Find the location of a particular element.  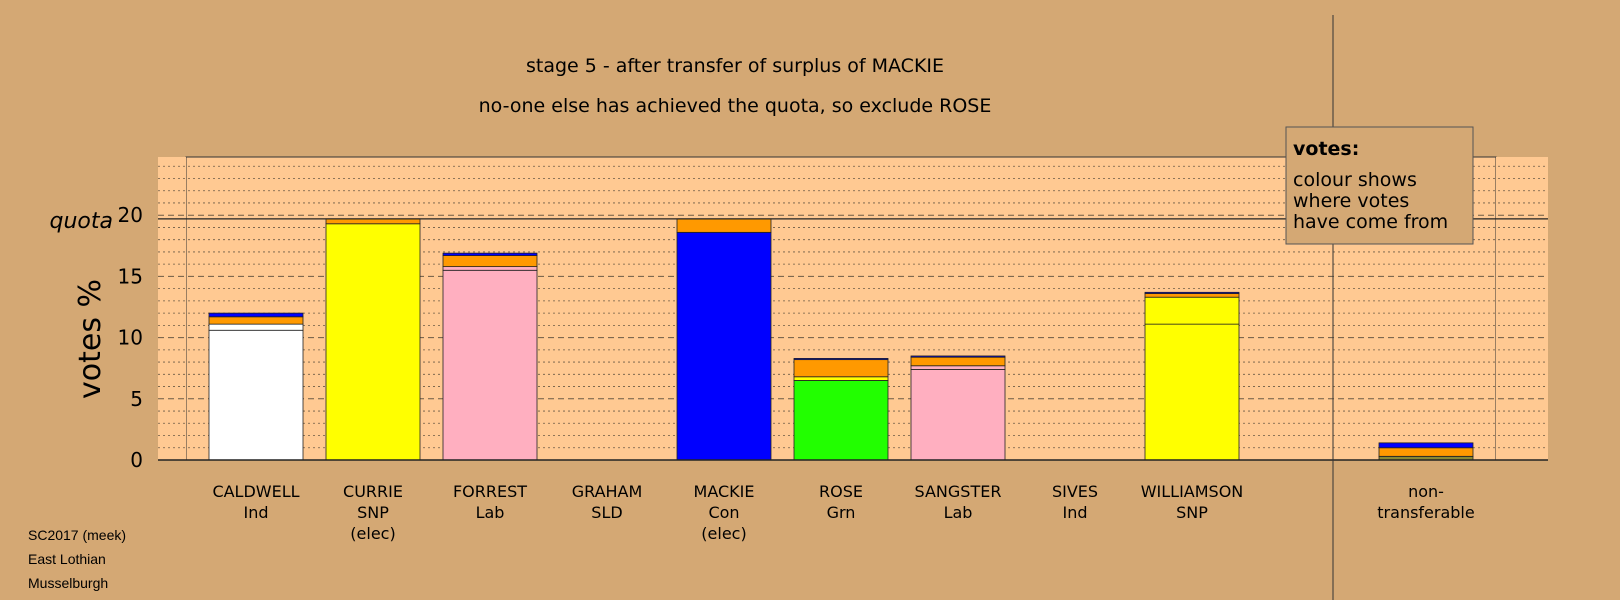

y-tick-label: 10 is located at coordinates (130, 338).